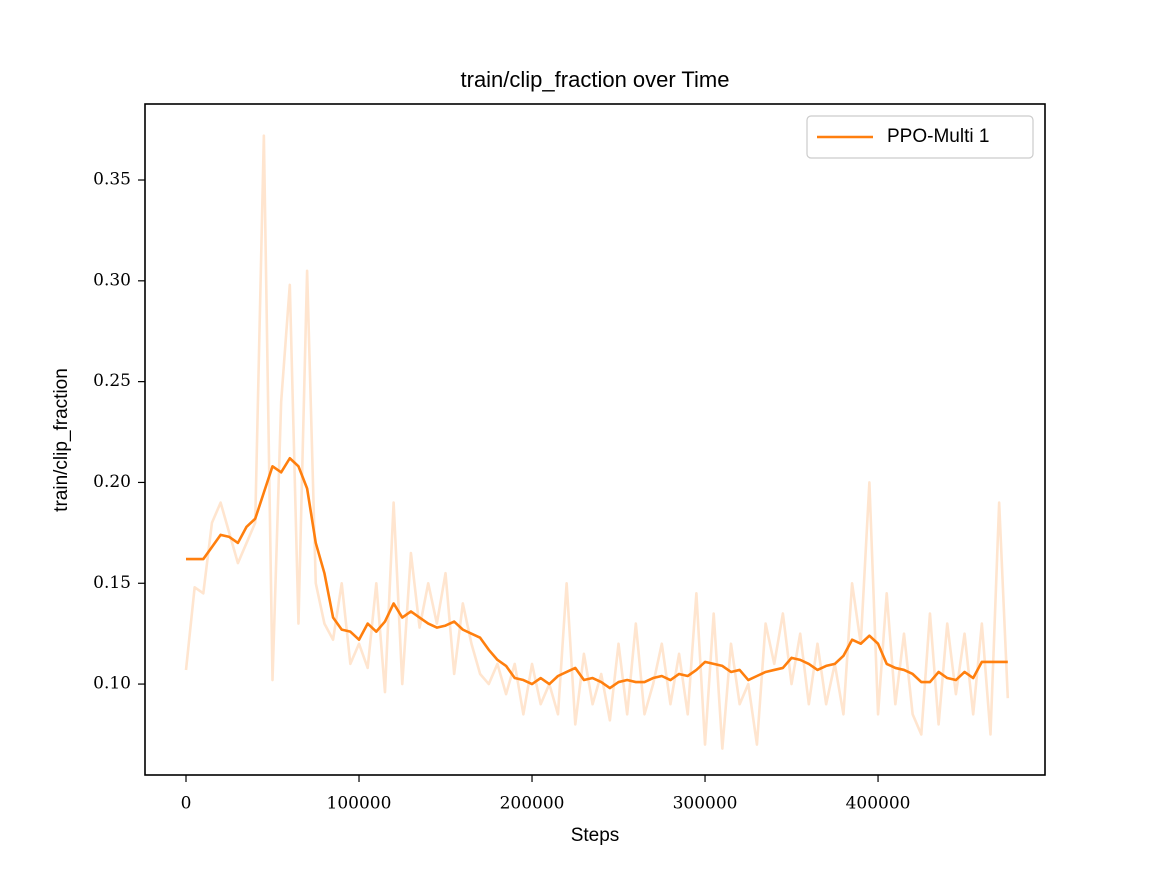 Image resolution: width=1162 pixels, height=877 pixels. I want to click on x-tick-label: 400000, so click(878, 804).